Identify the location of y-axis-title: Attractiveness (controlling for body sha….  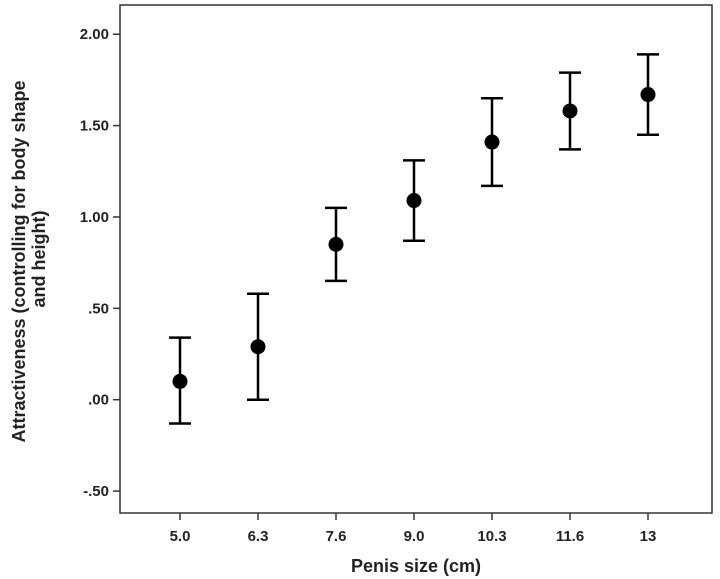
(29, 258).